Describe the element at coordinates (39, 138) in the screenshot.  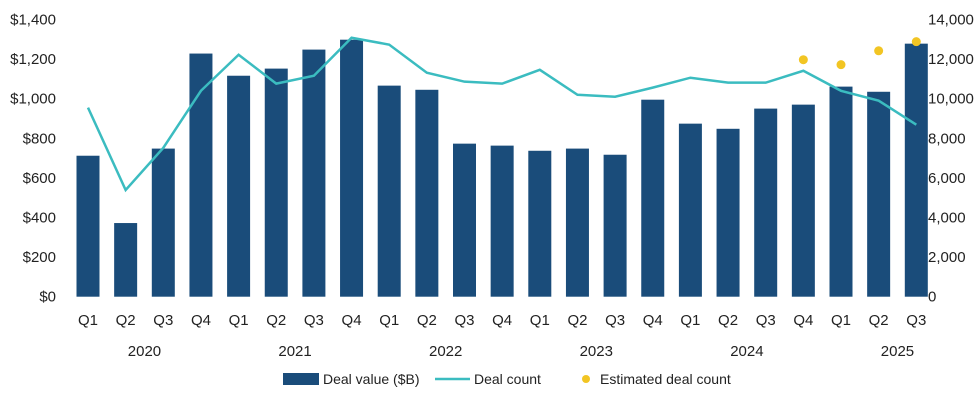
I see `left-tick-label: $800` at that location.